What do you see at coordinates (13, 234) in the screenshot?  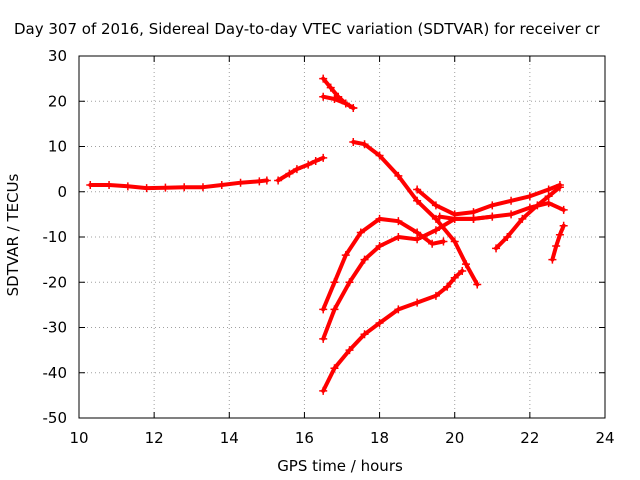 I see `y-axis-label: SDTVAR / TECUs` at bounding box center [13, 234].